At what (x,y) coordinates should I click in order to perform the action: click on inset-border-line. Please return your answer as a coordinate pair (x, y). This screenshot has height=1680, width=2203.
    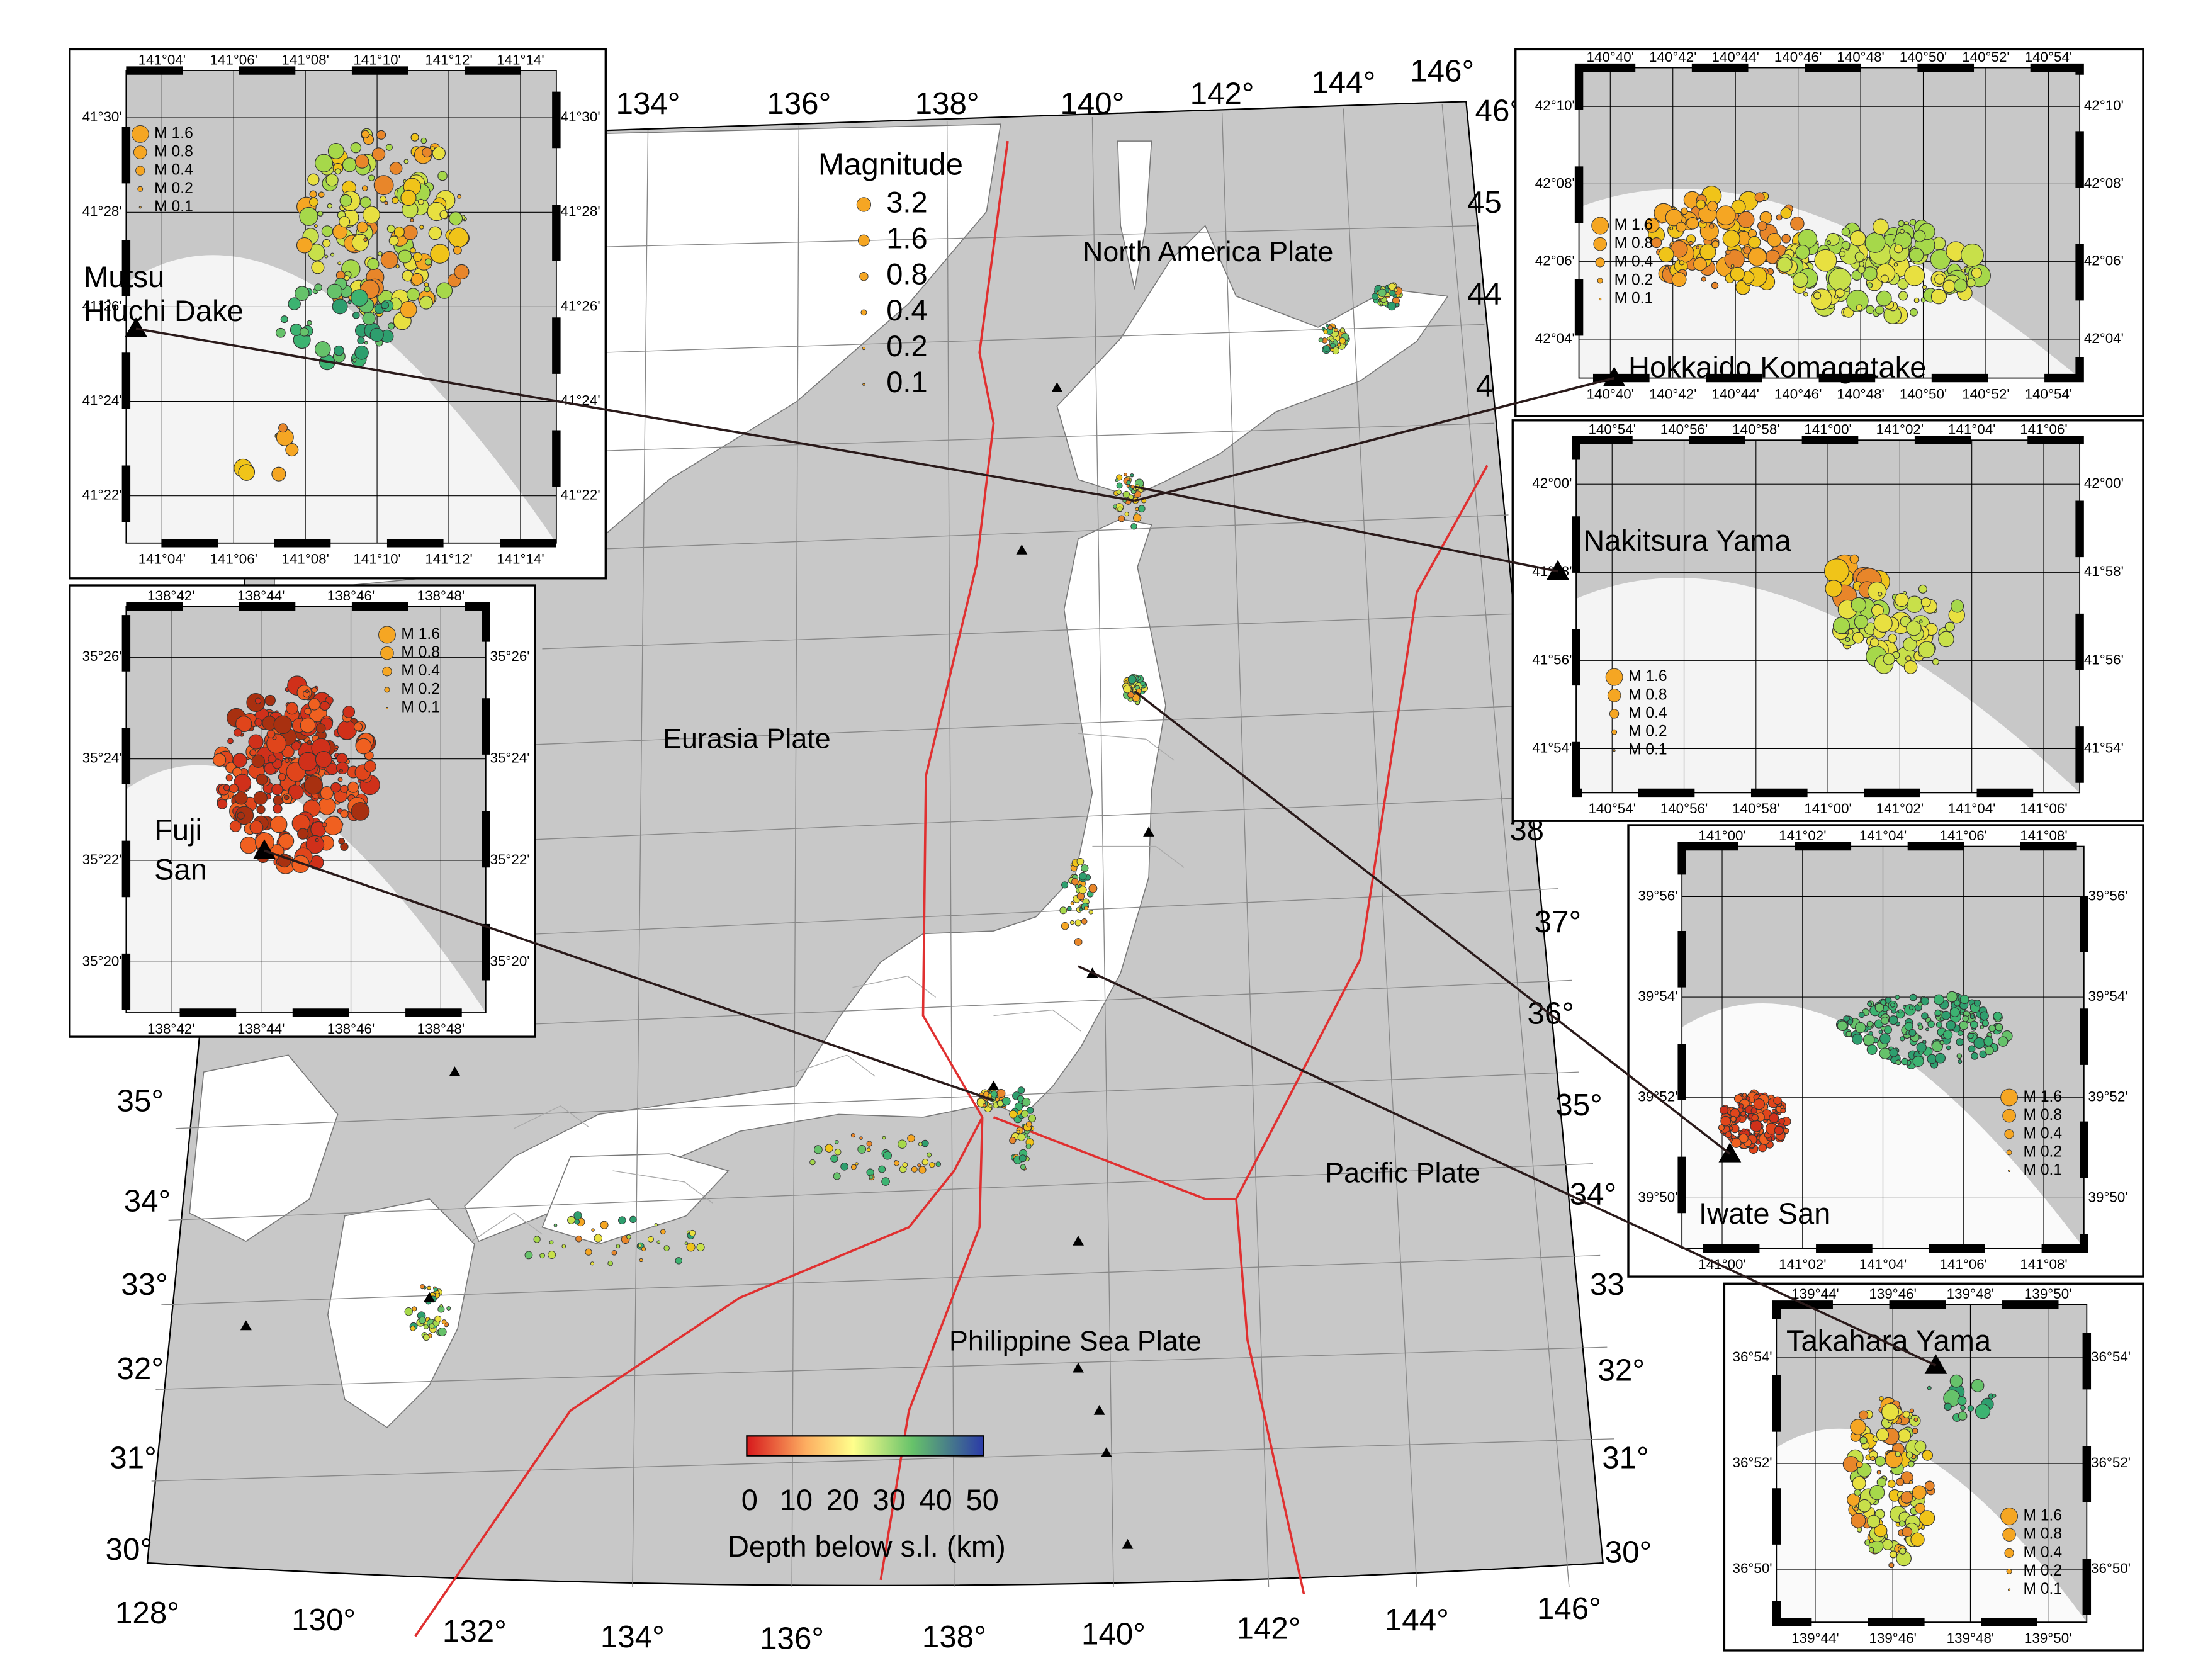
    Looking at the image, I should click on (1883, 1047).